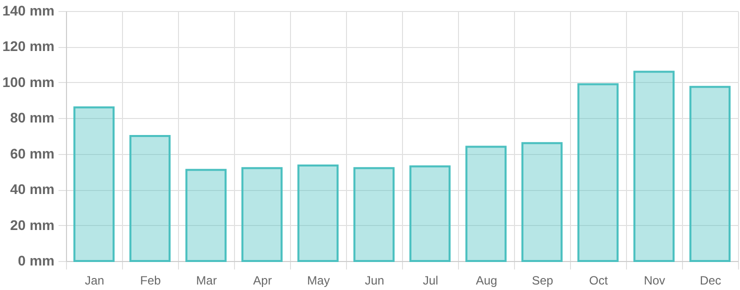 The height and width of the screenshot is (290, 740). What do you see at coordinates (598, 281) in the screenshot?
I see `x-tick-label: Oct` at bounding box center [598, 281].